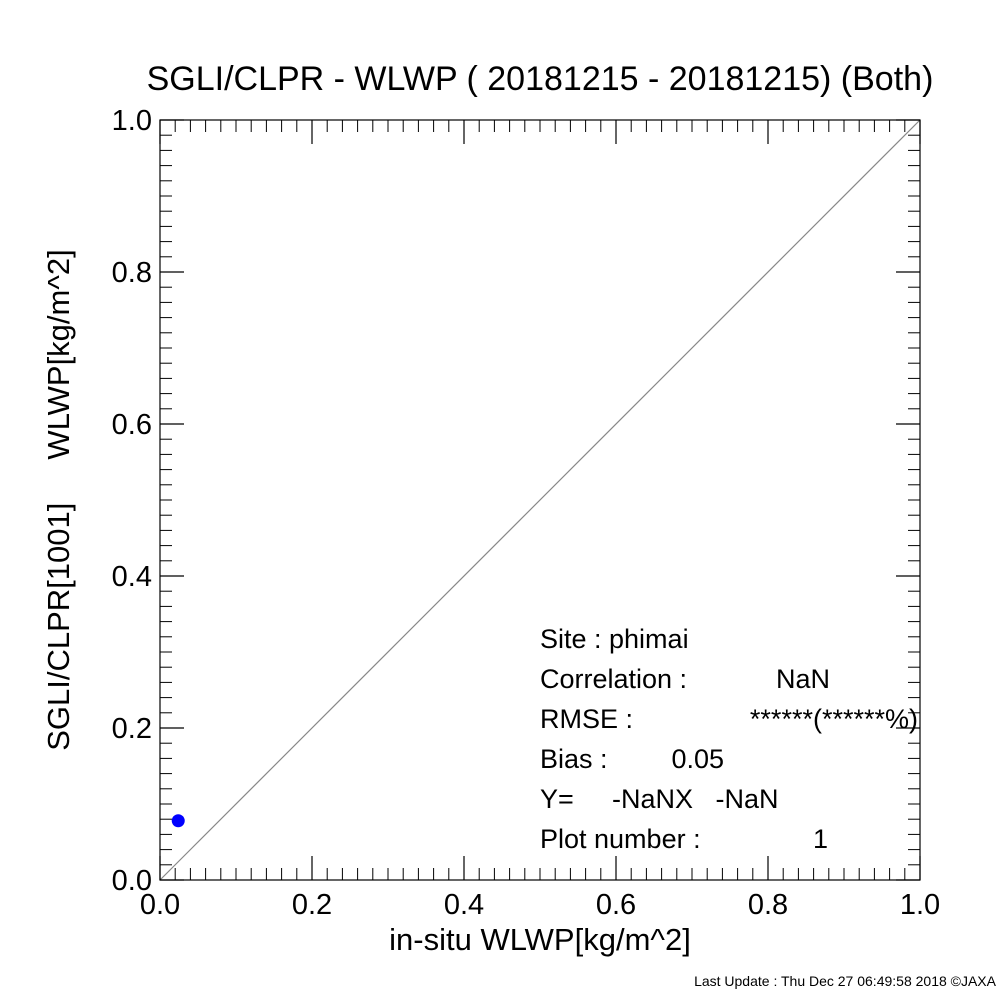 The image size is (1000, 1000). Describe the element at coordinates (697, 759) in the screenshot. I see `stat-bias-value: 0.05` at that location.